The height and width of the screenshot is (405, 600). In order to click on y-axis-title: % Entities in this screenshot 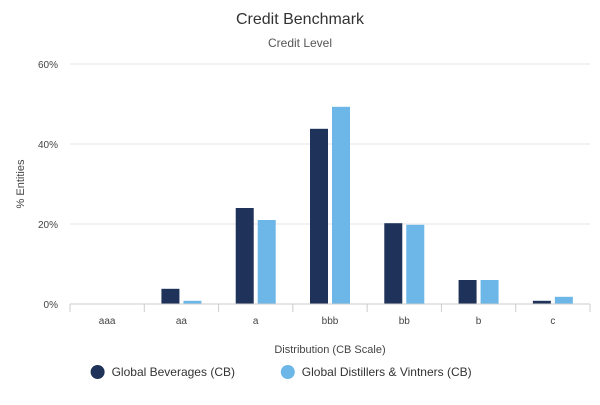, I will do `click(21, 183)`.